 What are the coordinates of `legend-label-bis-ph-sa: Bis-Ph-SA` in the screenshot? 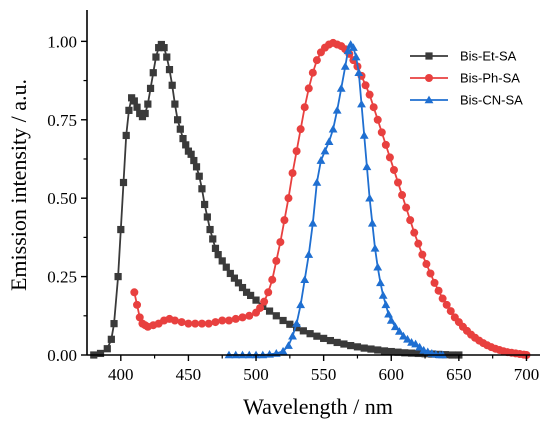 It's located at (490, 78).